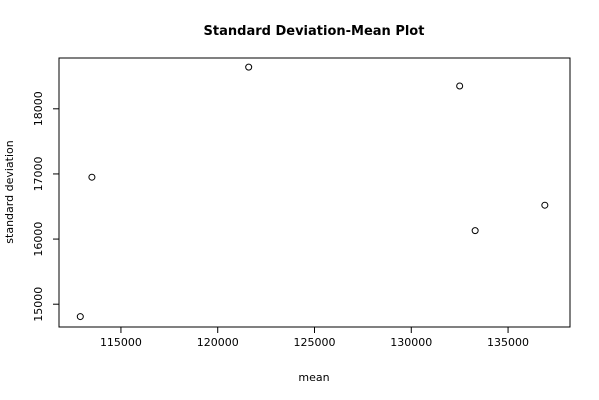 The image size is (599, 400). I want to click on y-tick-label: 16000, so click(38, 239).